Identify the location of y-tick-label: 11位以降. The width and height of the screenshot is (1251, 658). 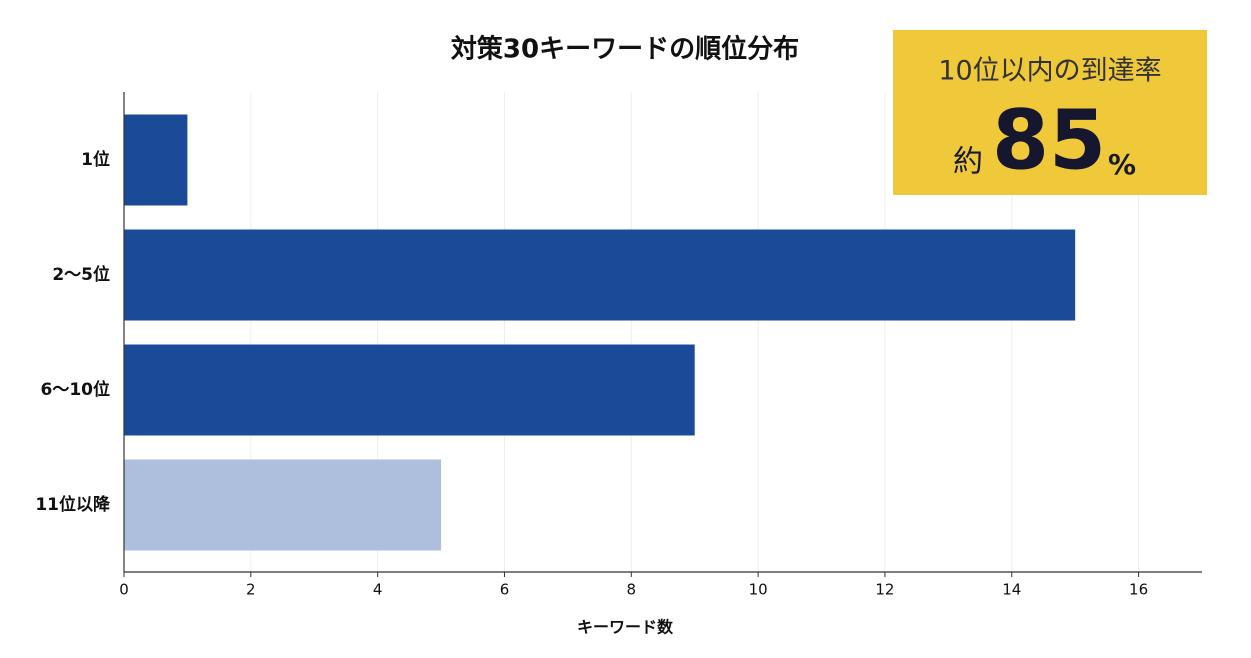
(73, 504).